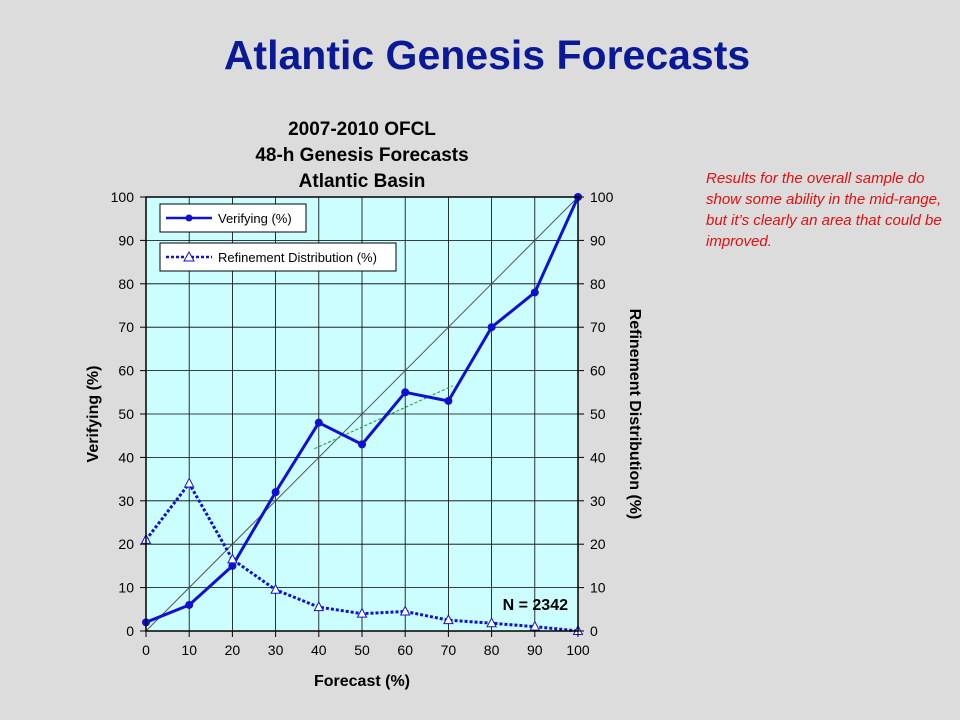 The width and height of the screenshot is (960, 720). Describe the element at coordinates (598, 284) in the screenshot. I see `y2-tick-label: 80` at that location.